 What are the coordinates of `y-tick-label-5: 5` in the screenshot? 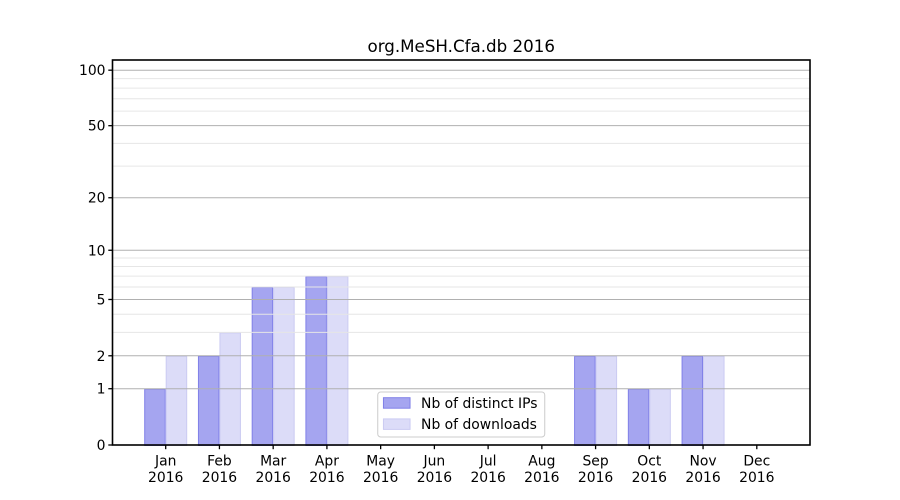 It's located at (101, 300).